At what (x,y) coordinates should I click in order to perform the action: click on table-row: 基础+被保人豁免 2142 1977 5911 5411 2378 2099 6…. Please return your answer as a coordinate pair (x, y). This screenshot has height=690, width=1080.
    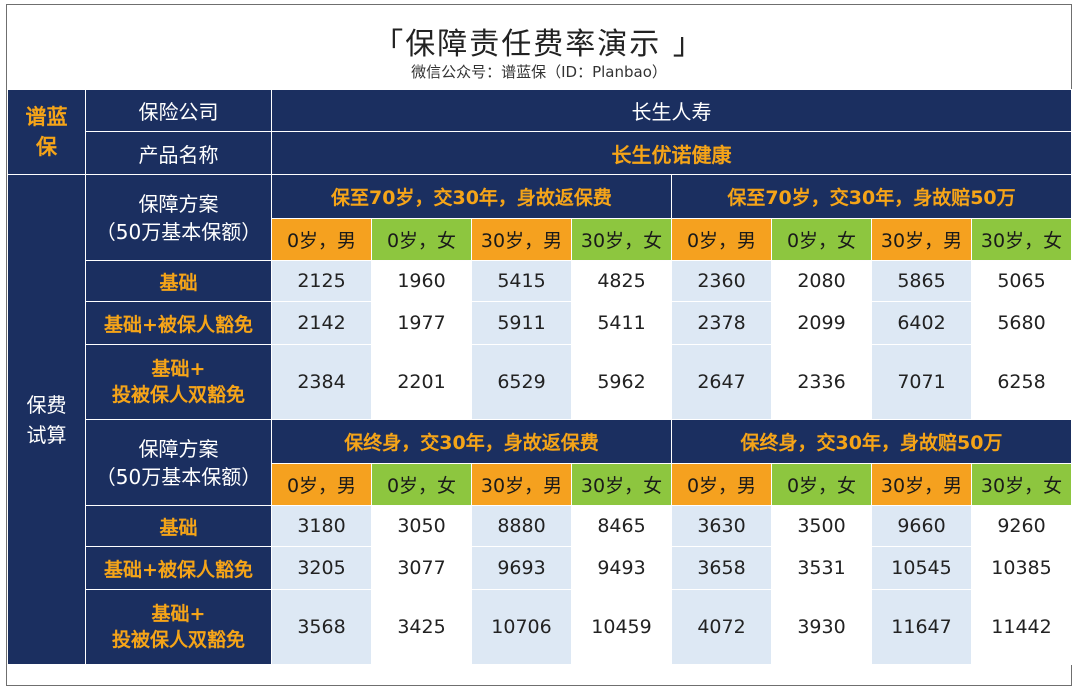
    Looking at the image, I should click on (540, 323).